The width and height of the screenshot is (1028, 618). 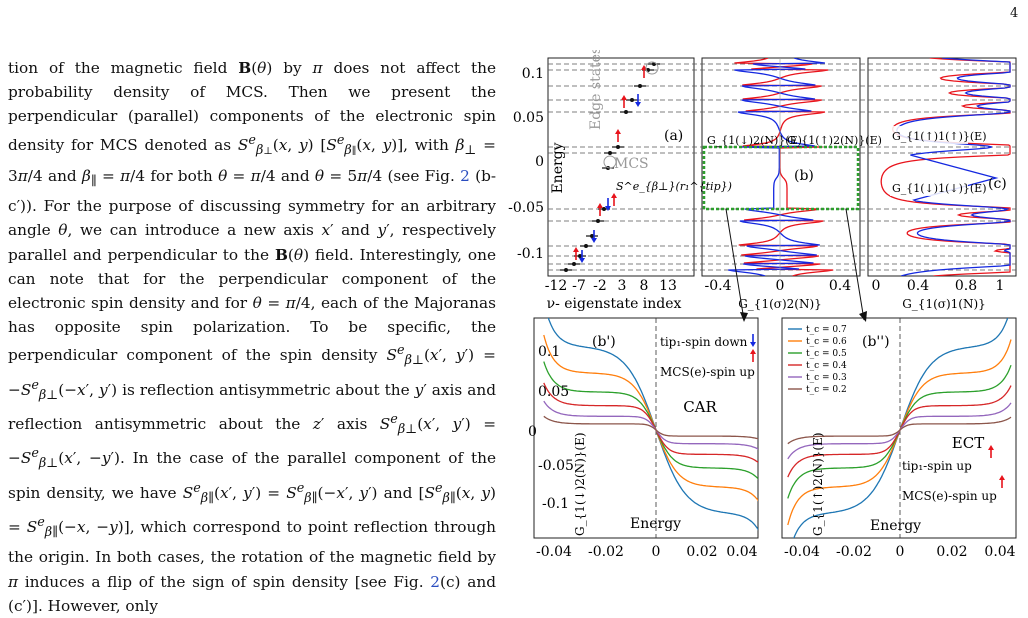 What do you see at coordinates (652, 68) in the screenshot?
I see `edge-circle` at bounding box center [652, 68].